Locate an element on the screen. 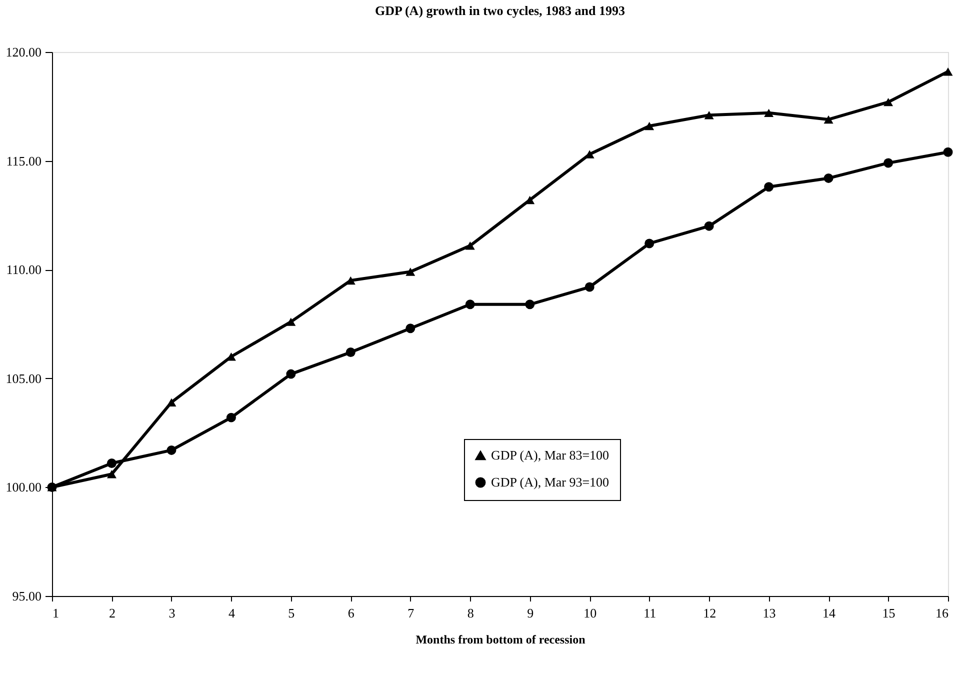  x-tick-label: 16 is located at coordinates (942, 613).